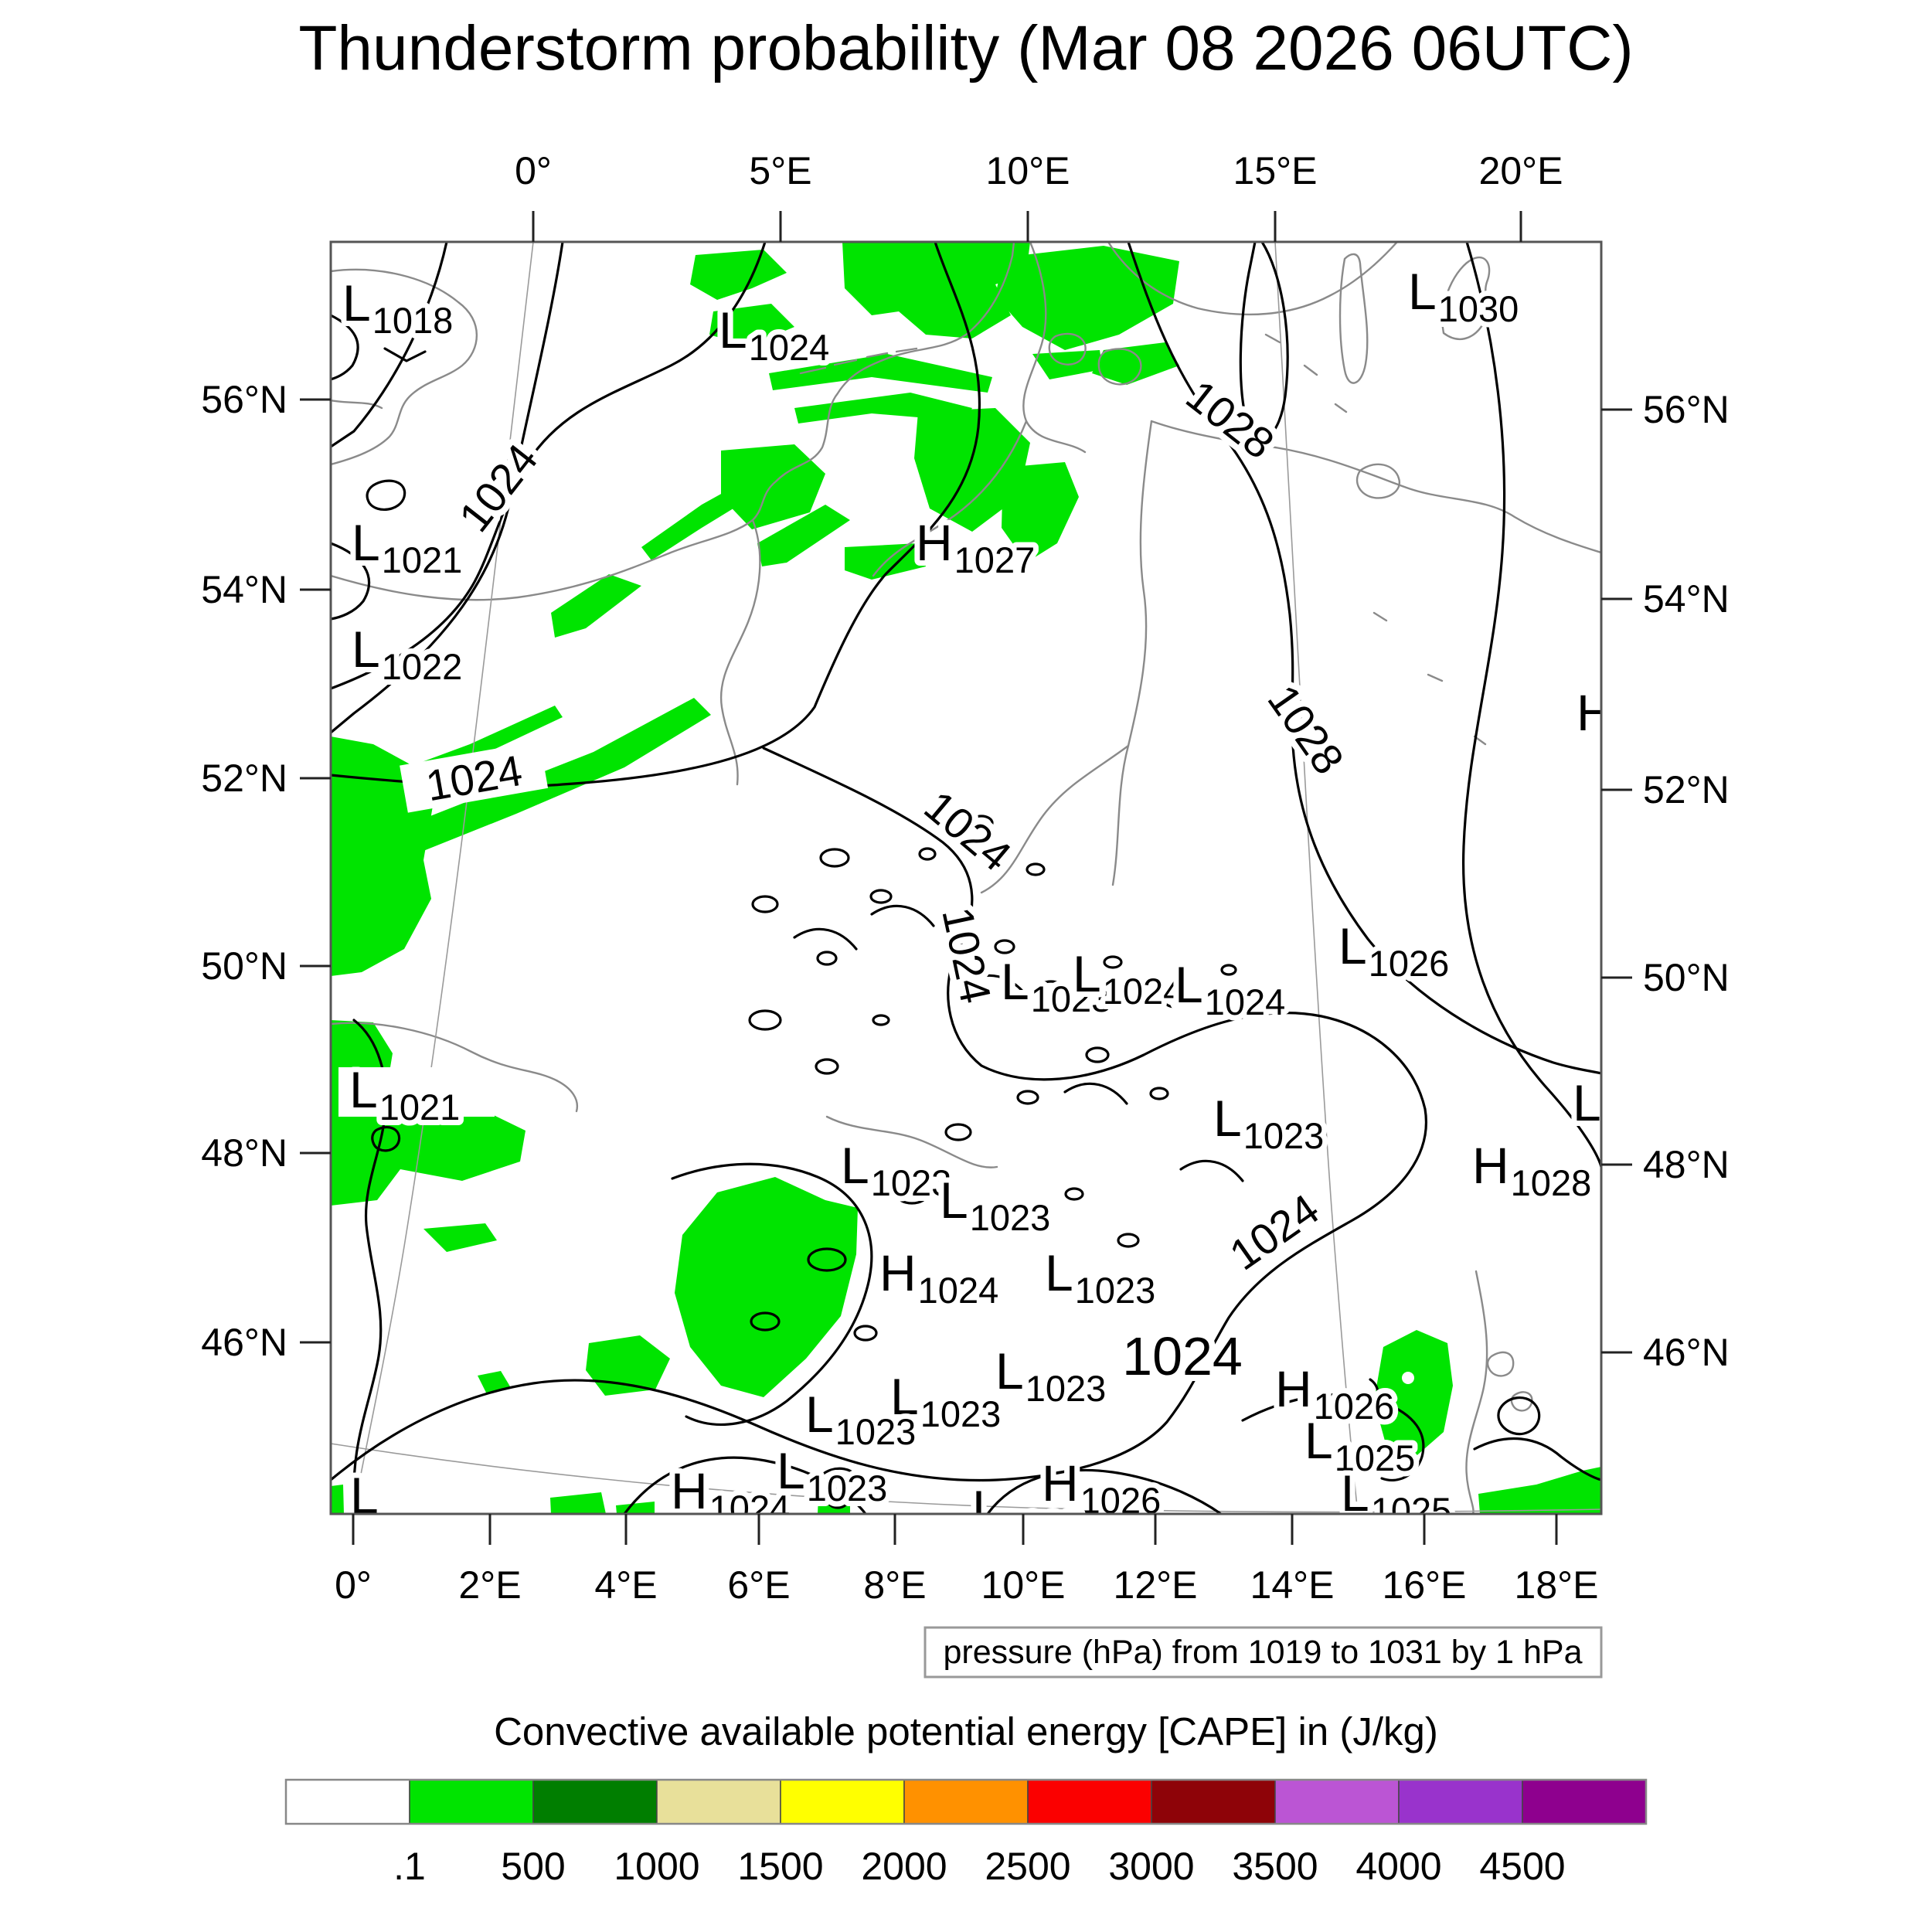 This screenshot has width=1932, height=1932. Describe the element at coordinates (417, 1092) in the screenshot. I see `pressure-label-box` at that location.